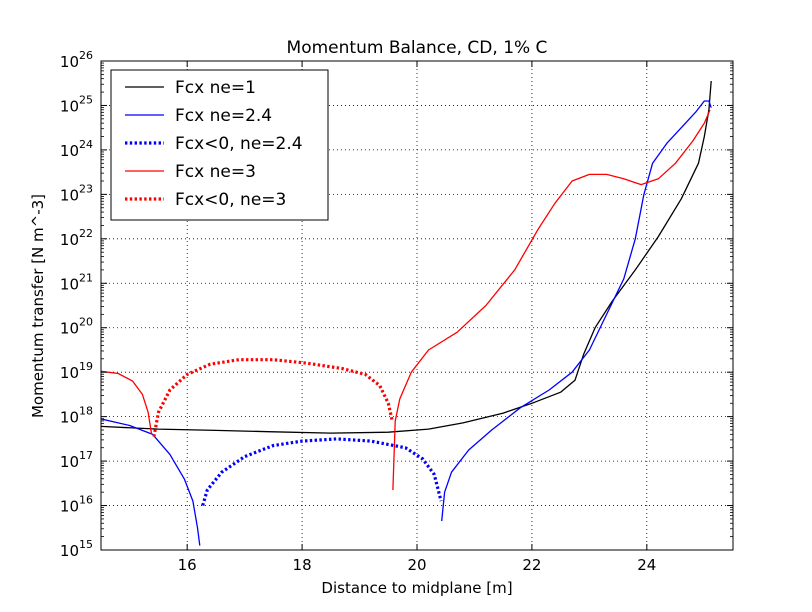 The height and width of the screenshot is (612, 812). I want to click on y-tick-exponent: 18, so click(86, 411).